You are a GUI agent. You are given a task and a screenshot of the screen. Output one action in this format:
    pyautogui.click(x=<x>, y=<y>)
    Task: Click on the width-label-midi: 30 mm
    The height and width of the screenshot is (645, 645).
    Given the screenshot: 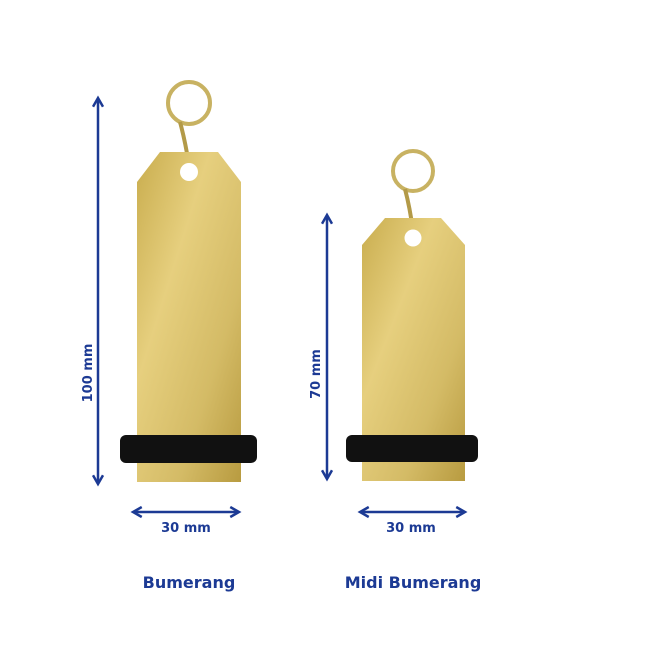 What is the action you would take?
    pyautogui.click(x=411, y=528)
    